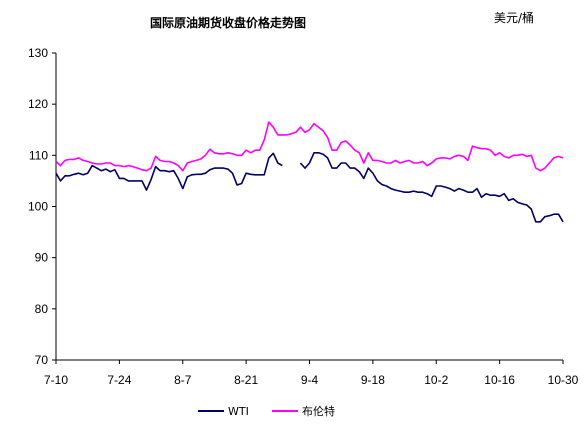 The width and height of the screenshot is (587, 433). What do you see at coordinates (238, 411) in the screenshot?
I see `legend-label: WTI` at bounding box center [238, 411].